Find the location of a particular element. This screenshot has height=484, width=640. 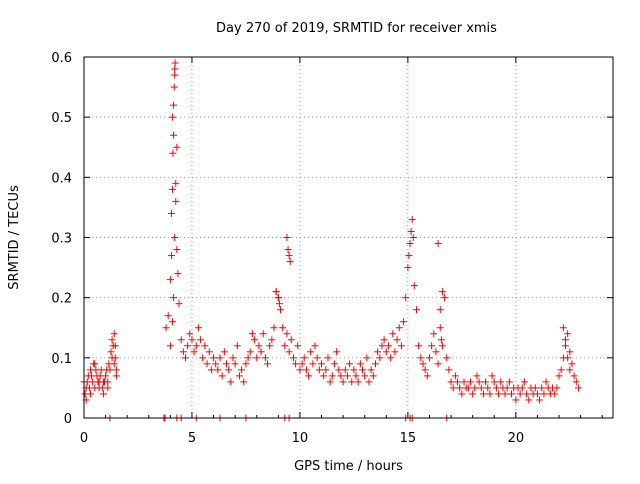

x-tick-label: 0 is located at coordinates (84, 438).